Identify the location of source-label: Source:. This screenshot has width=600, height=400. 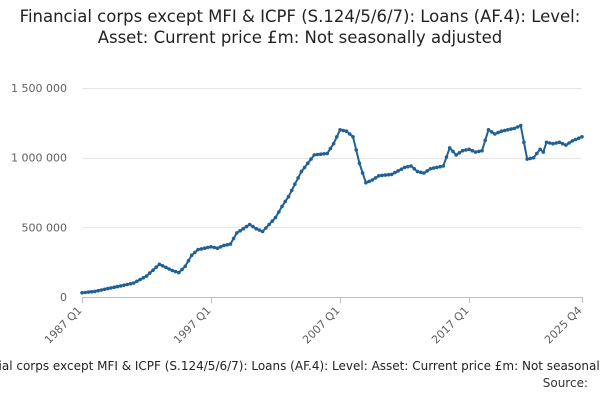
(565, 383).